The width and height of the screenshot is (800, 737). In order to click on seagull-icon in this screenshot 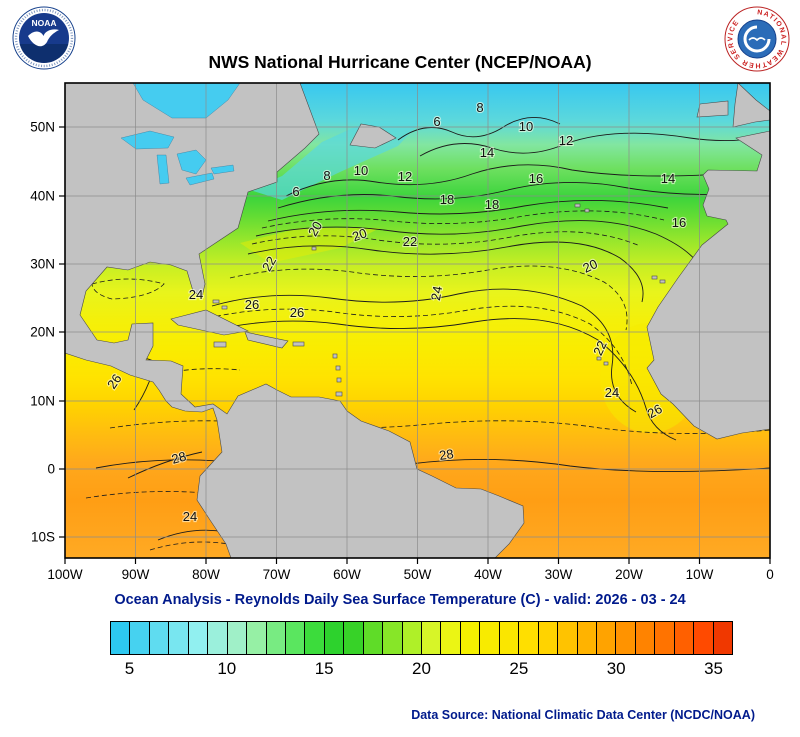, I will do `click(43, 38)`.